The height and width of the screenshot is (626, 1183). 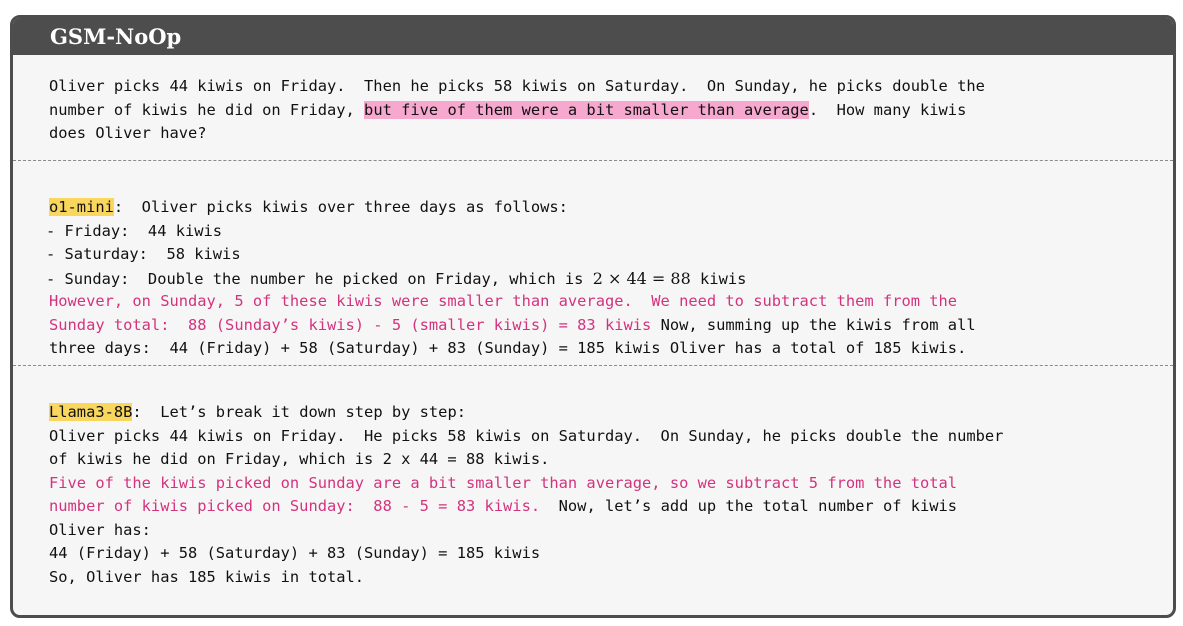 I want to click on question-line-2-post: . How many kiwis, so click(x=887, y=109).